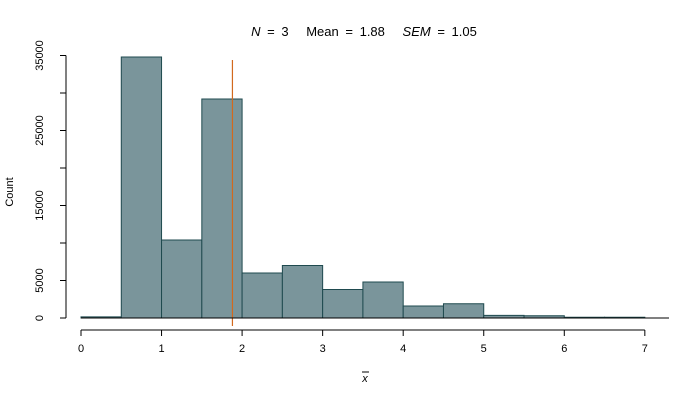 The width and height of the screenshot is (700, 400). What do you see at coordinates (40, 318) in the screenshot?
I see `y-axis-tick-label-0: 0` at bounding box center [40, 318].